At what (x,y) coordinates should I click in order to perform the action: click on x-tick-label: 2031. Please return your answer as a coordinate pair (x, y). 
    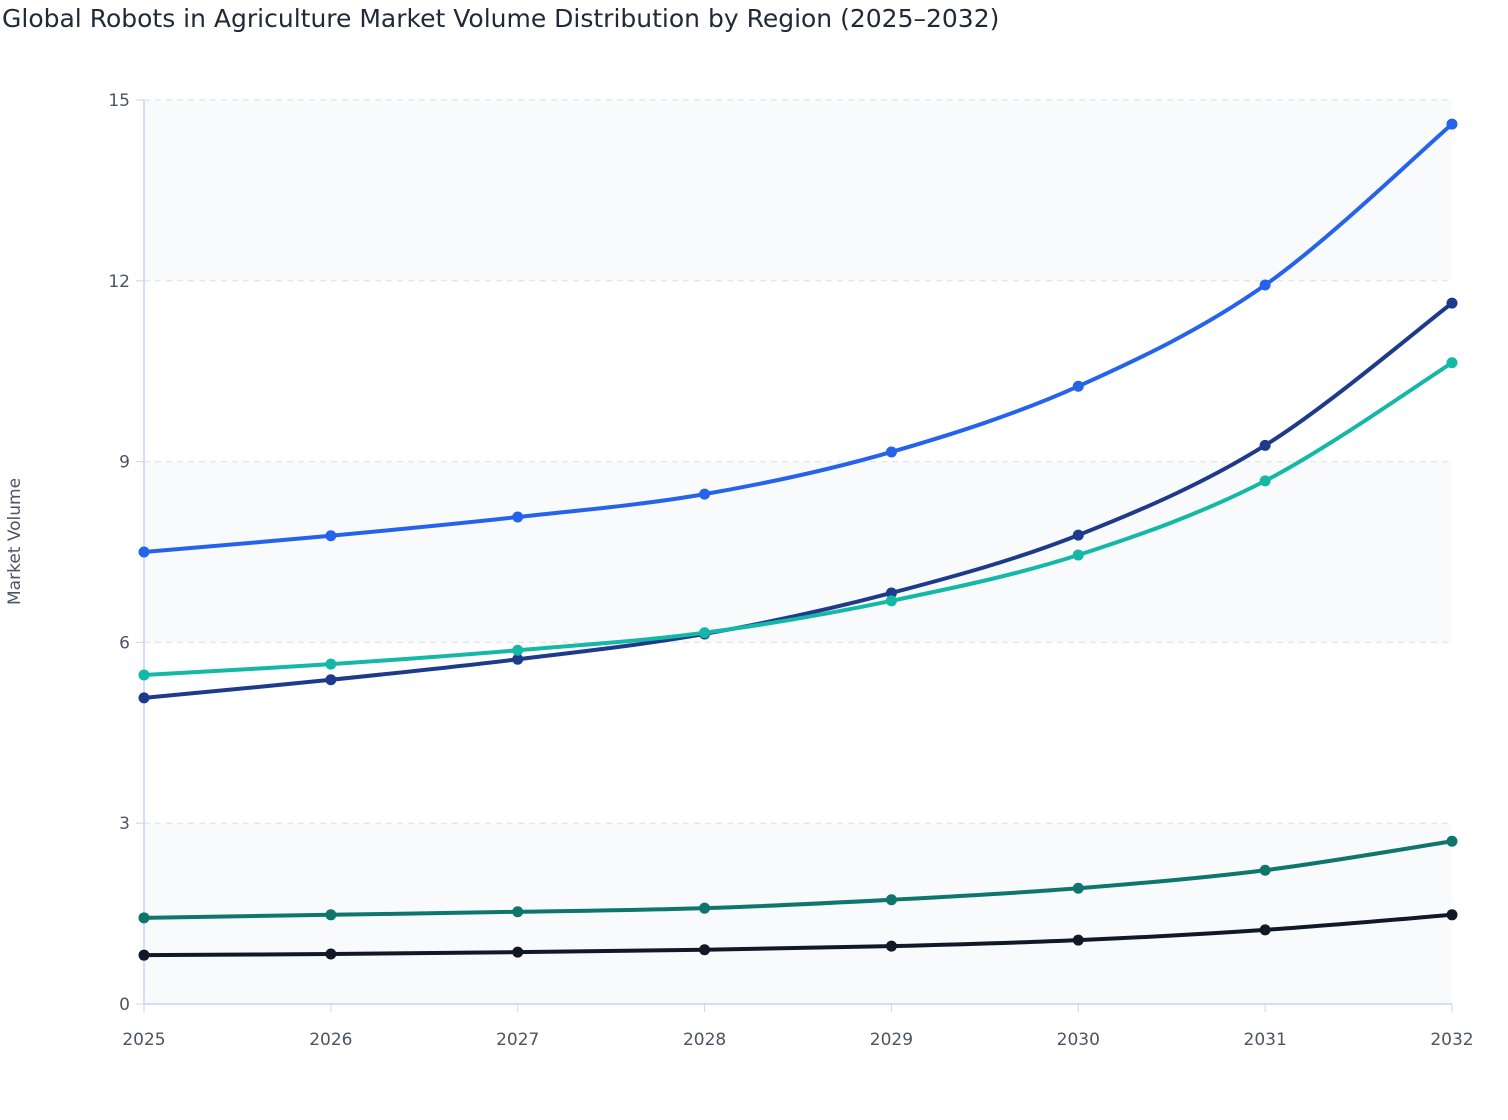
    Looking at the image, I should click on (1265, 1040).